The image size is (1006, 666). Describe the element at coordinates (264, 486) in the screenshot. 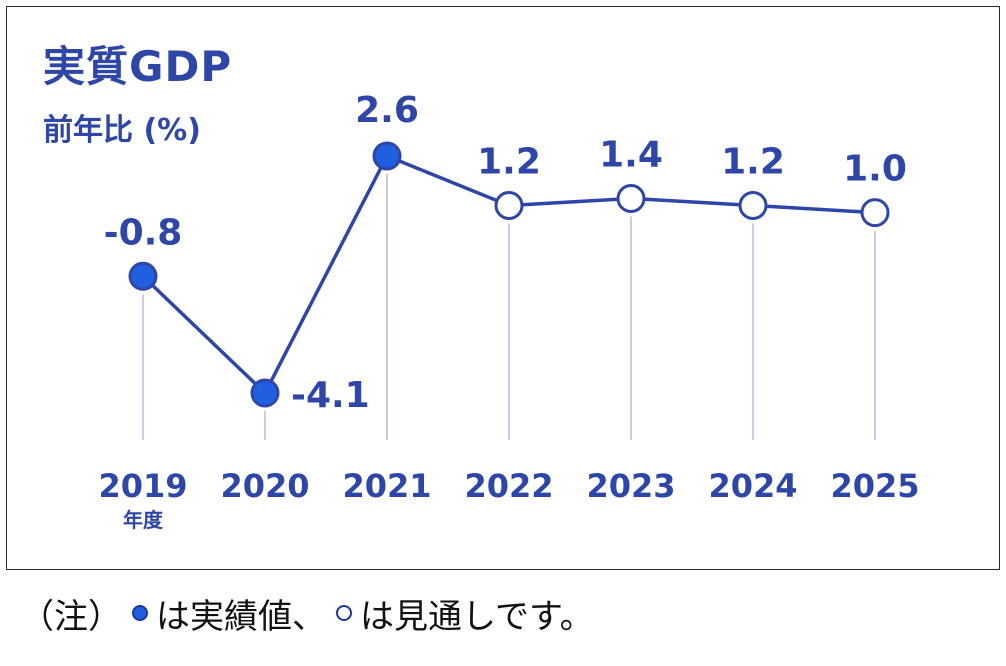

I see `x-tick-label: 2020` at that location.